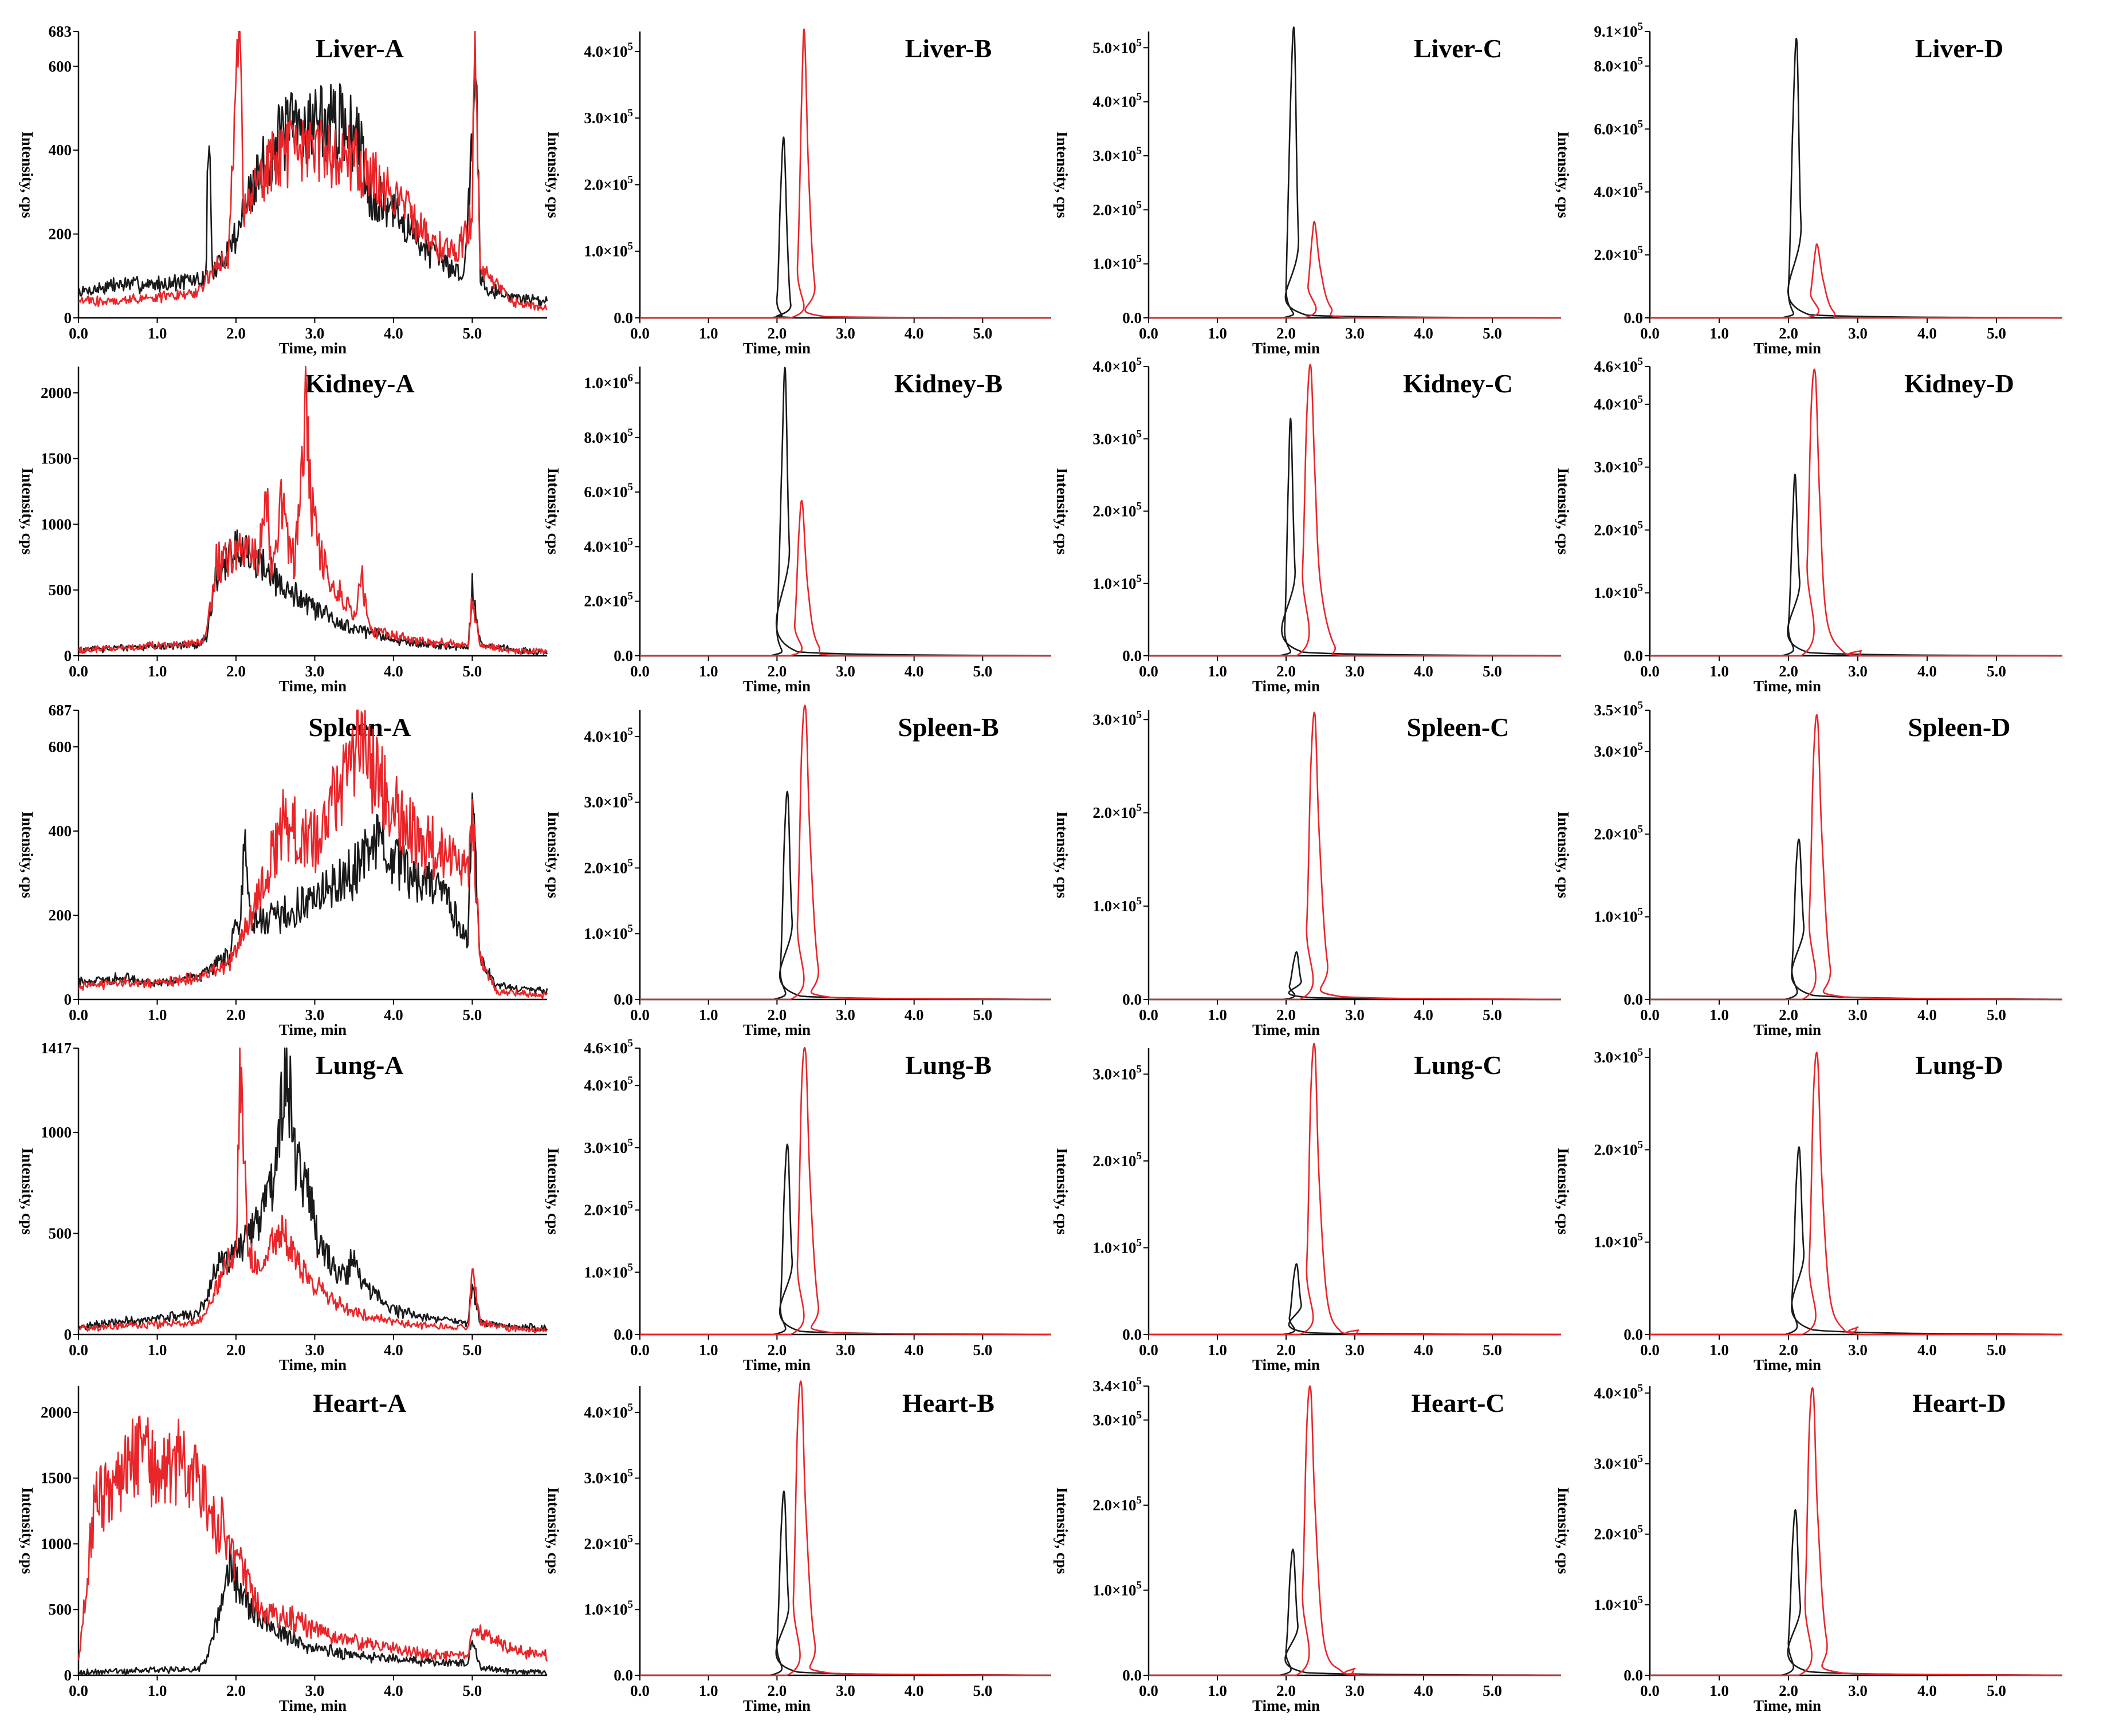  Describe the element at coordinates (1719, 1350) in the screenshot. I see `lung-d-x-tick-label: 1.0` at that location.